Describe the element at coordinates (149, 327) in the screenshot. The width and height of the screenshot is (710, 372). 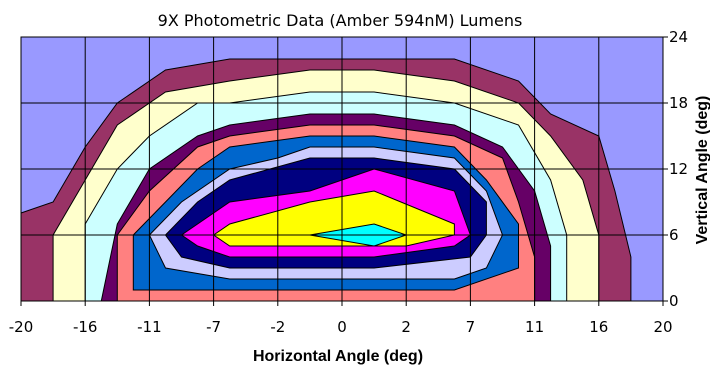
I see `x-tick-label: -11` at that location.